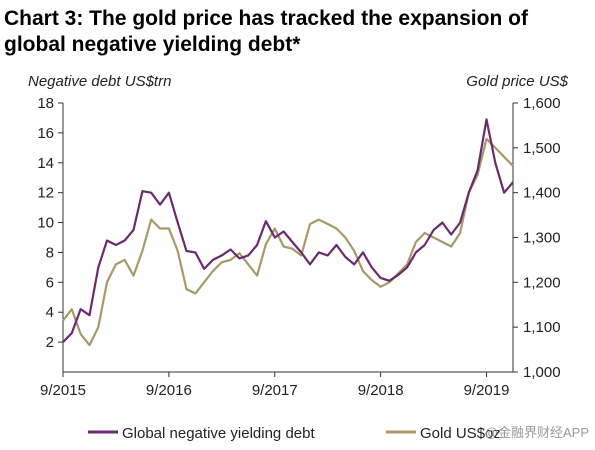 The width and height of the screenshot is (595, 450). Describe the element at coordinates (537, 432) in the screenshot. I see `watermark-text: @金融界财经APP` at that location.